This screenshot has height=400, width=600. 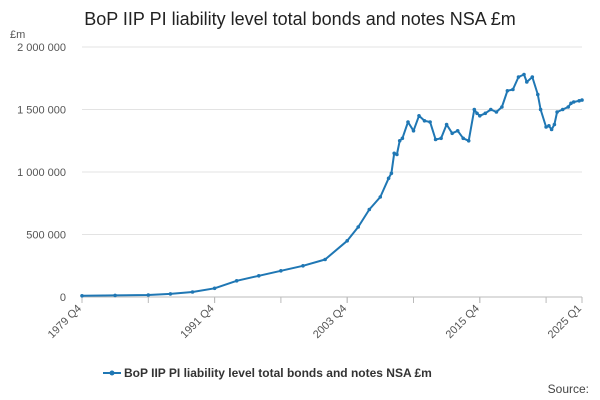 What do you see at coordinates (41, 111) in the screenshot?
I see `y-tick-label: 1 500 000` at bounding box center [41, 111].